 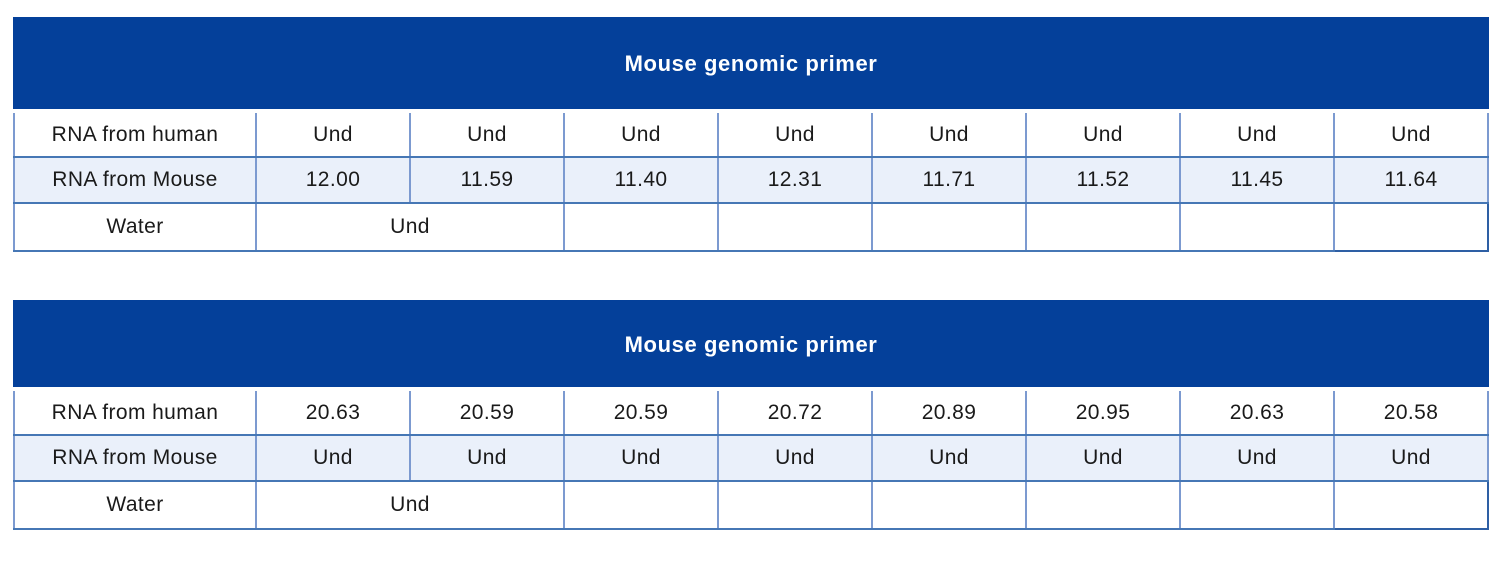 I want to click on value-cell: 12.31, so click(x=795, y=180).